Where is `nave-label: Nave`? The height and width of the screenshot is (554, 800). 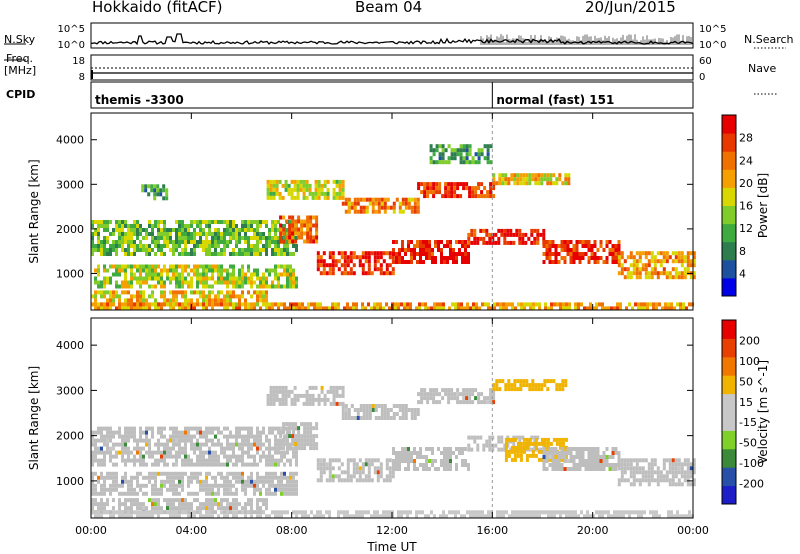 nave-label: Nave is located at coordinates (762, 68).